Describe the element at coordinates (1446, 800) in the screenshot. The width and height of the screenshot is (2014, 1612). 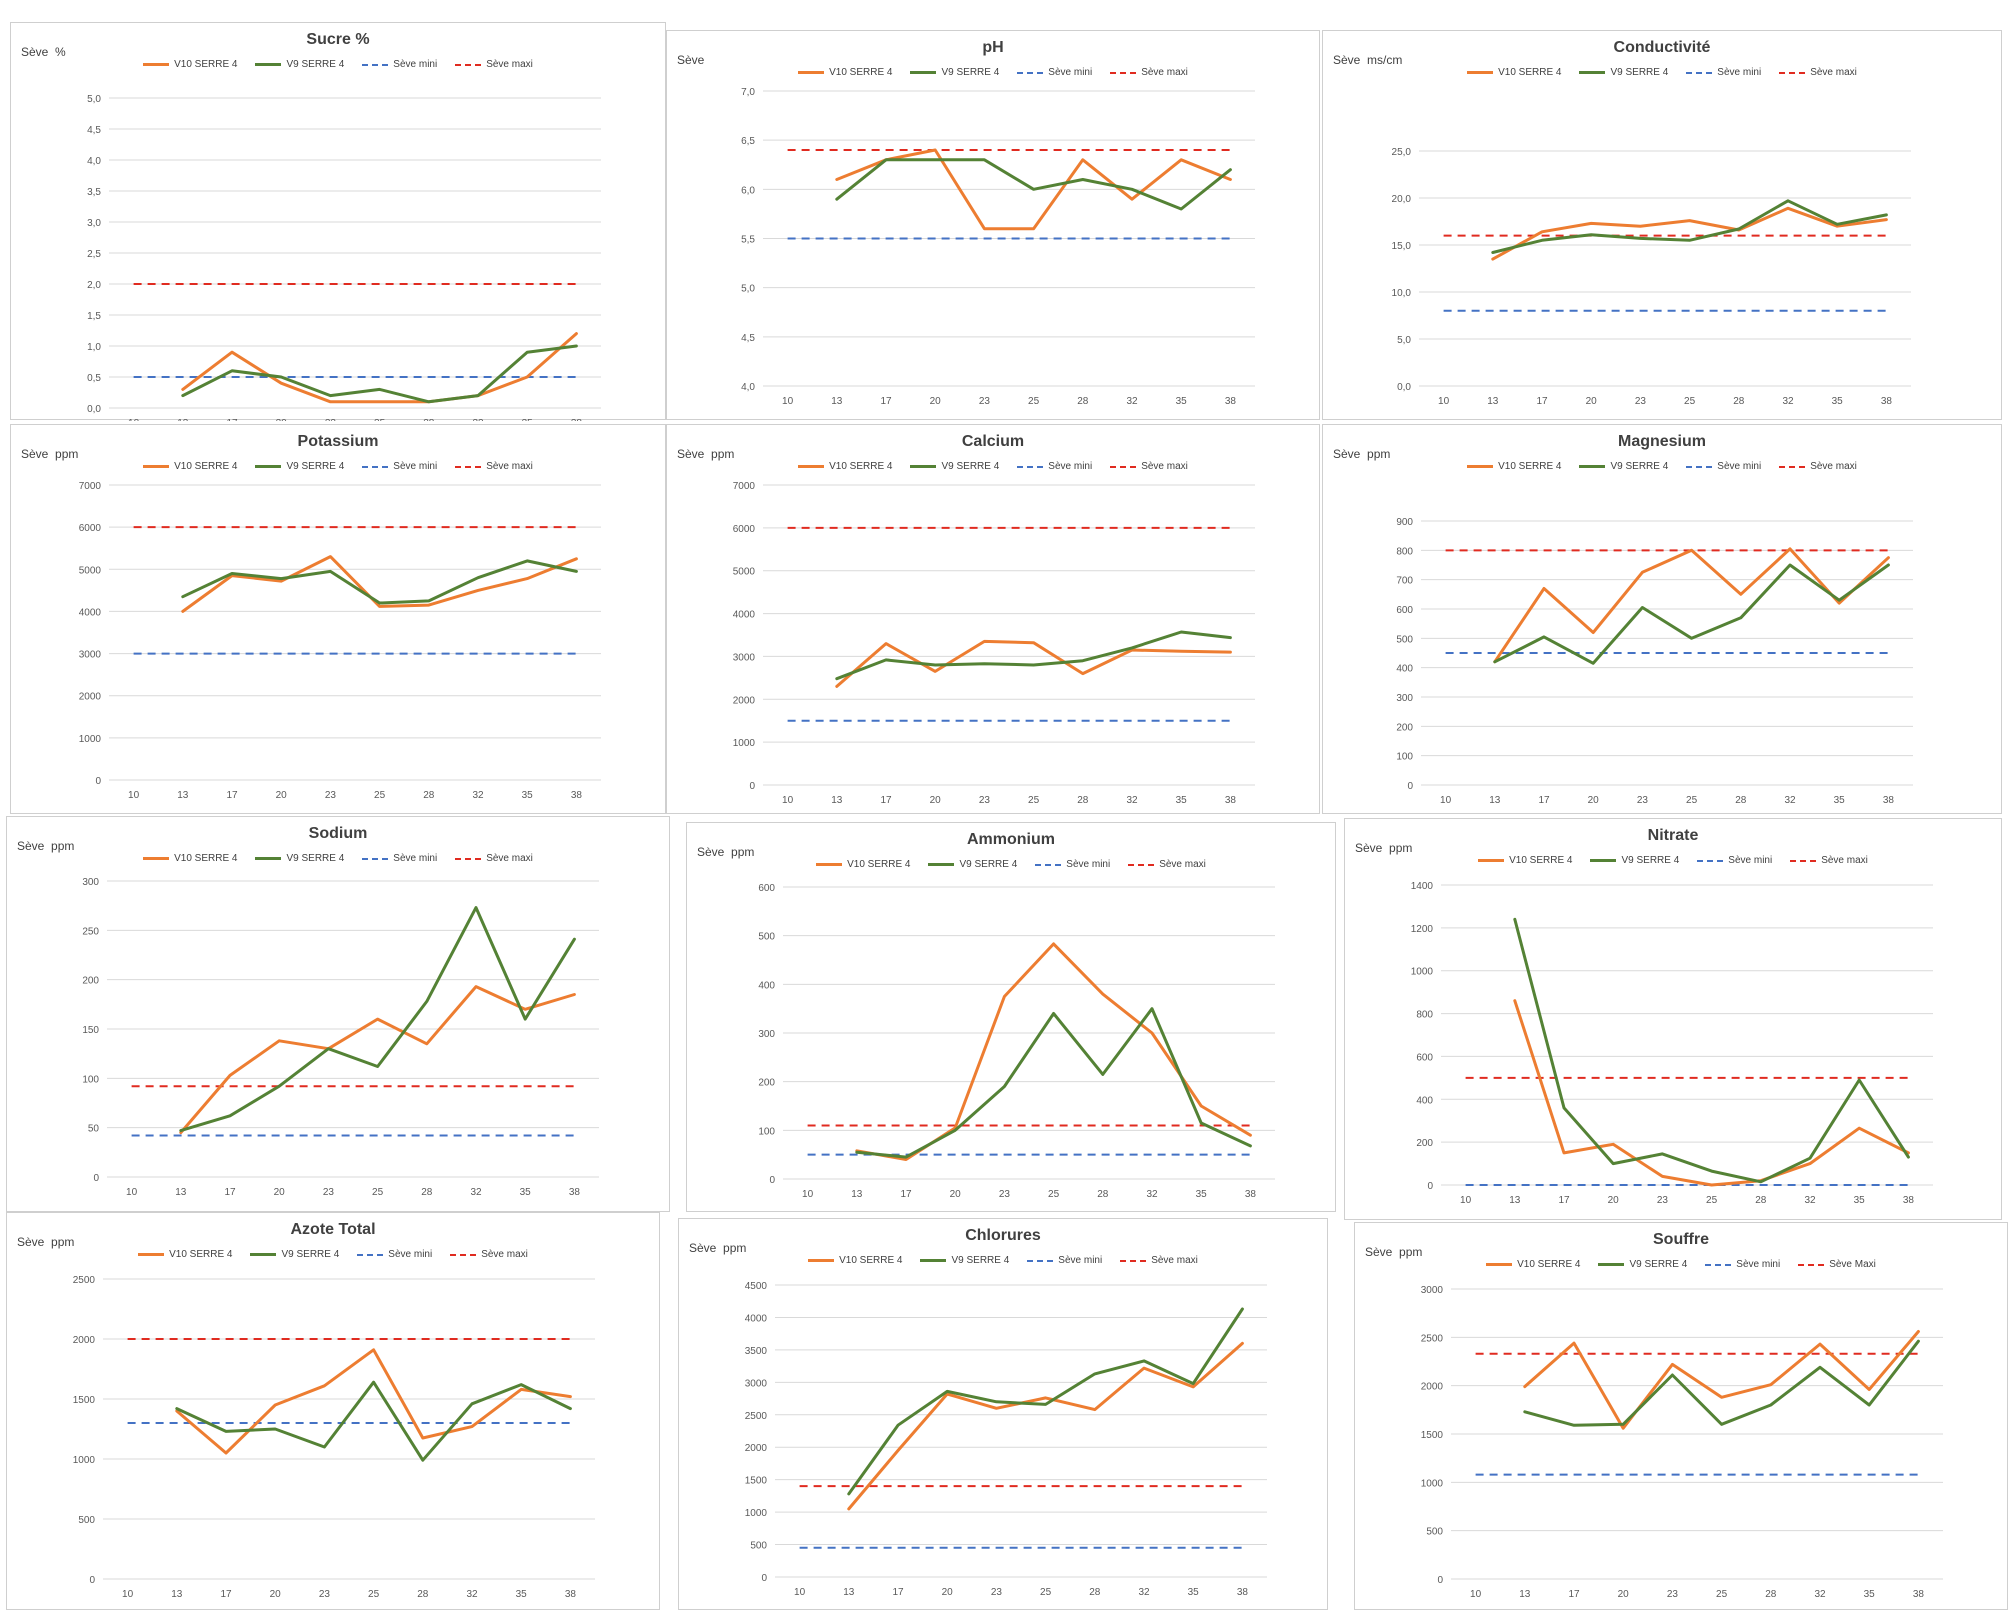
I see `x-tick-label: 10` at that location.